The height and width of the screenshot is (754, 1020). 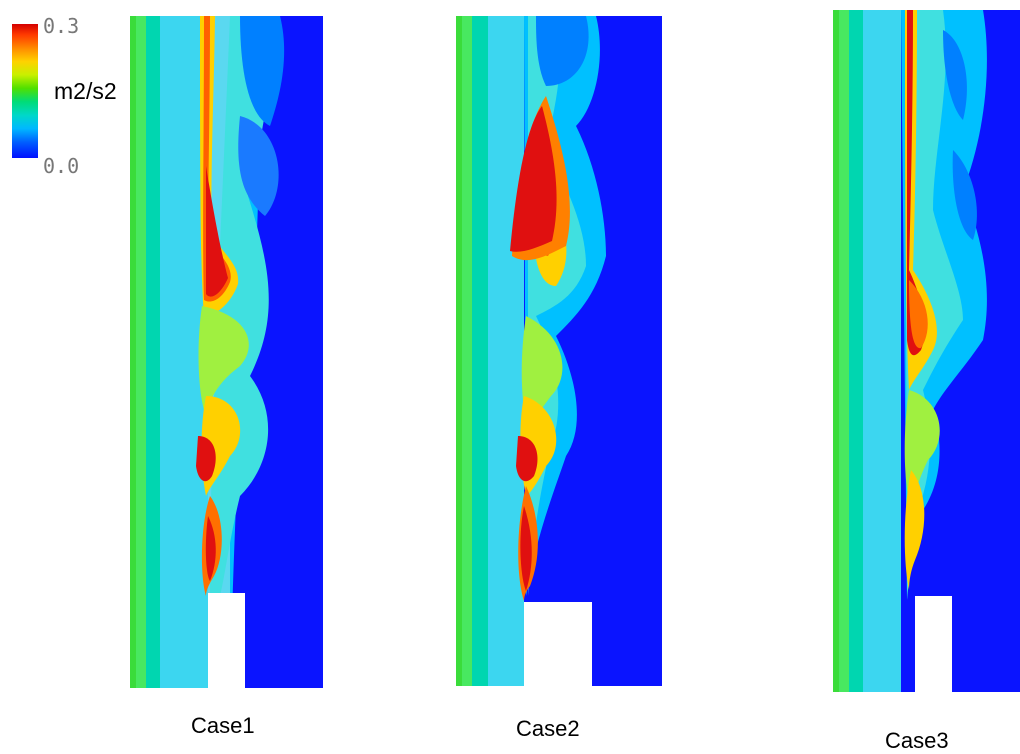 I want to click on caption-case1: Case1, so click(x=223, y=726).